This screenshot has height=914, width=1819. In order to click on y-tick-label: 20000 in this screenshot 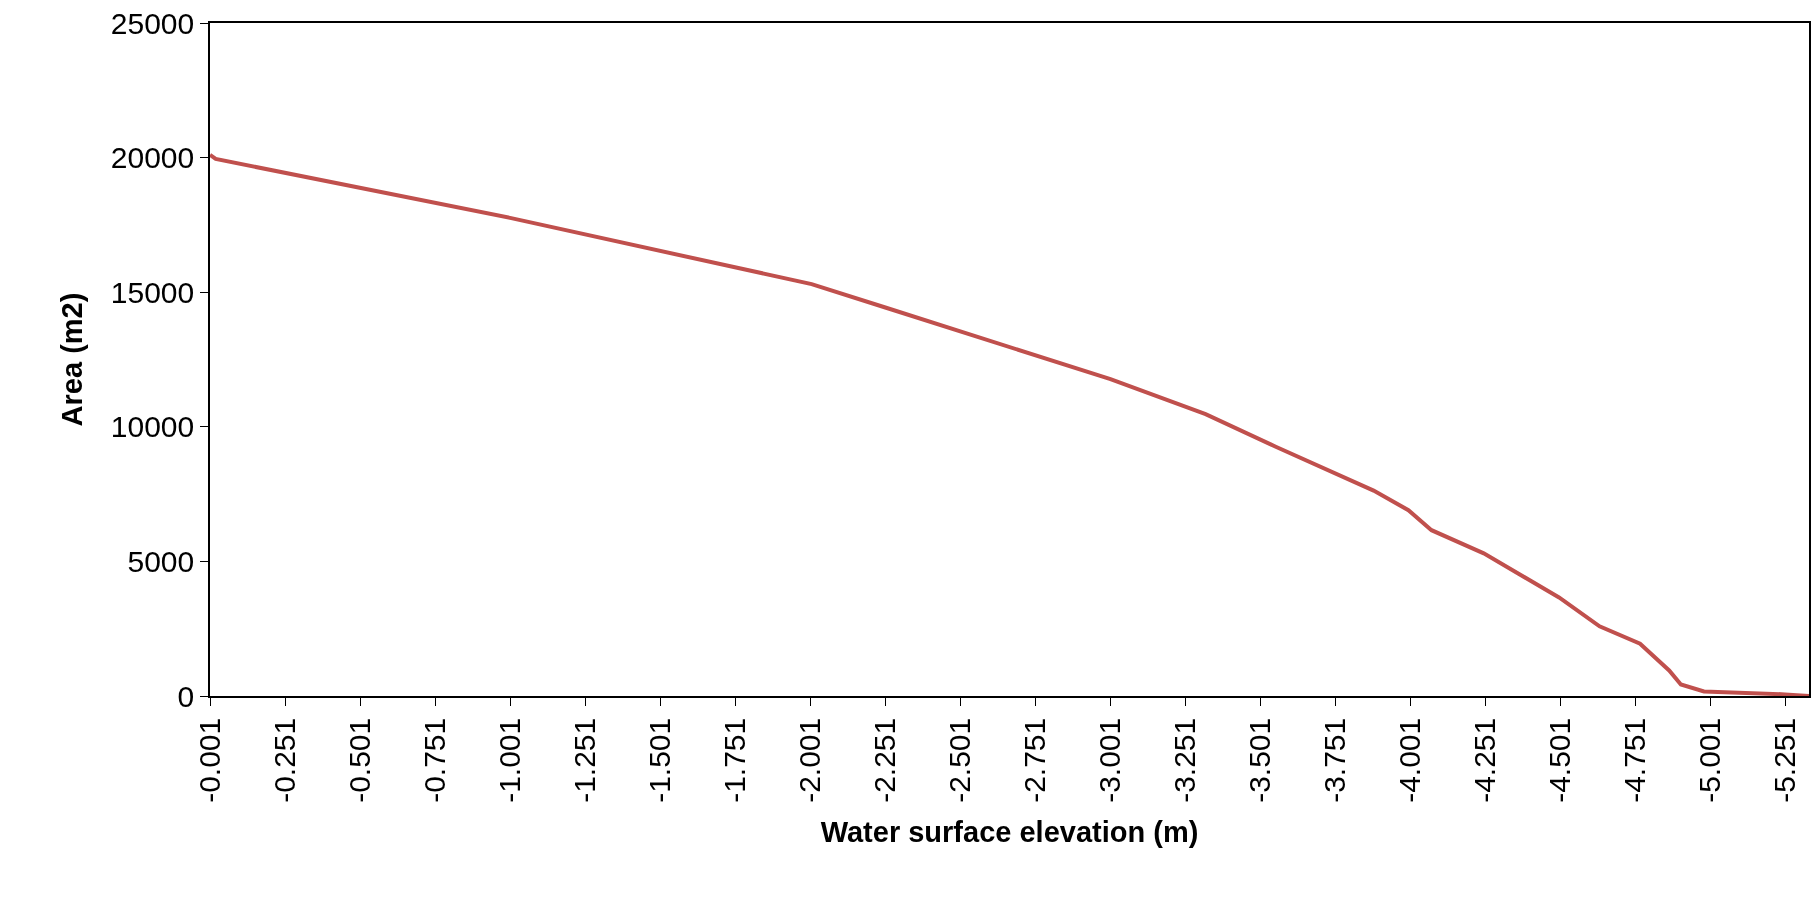, I will do `click(152, 158)`.